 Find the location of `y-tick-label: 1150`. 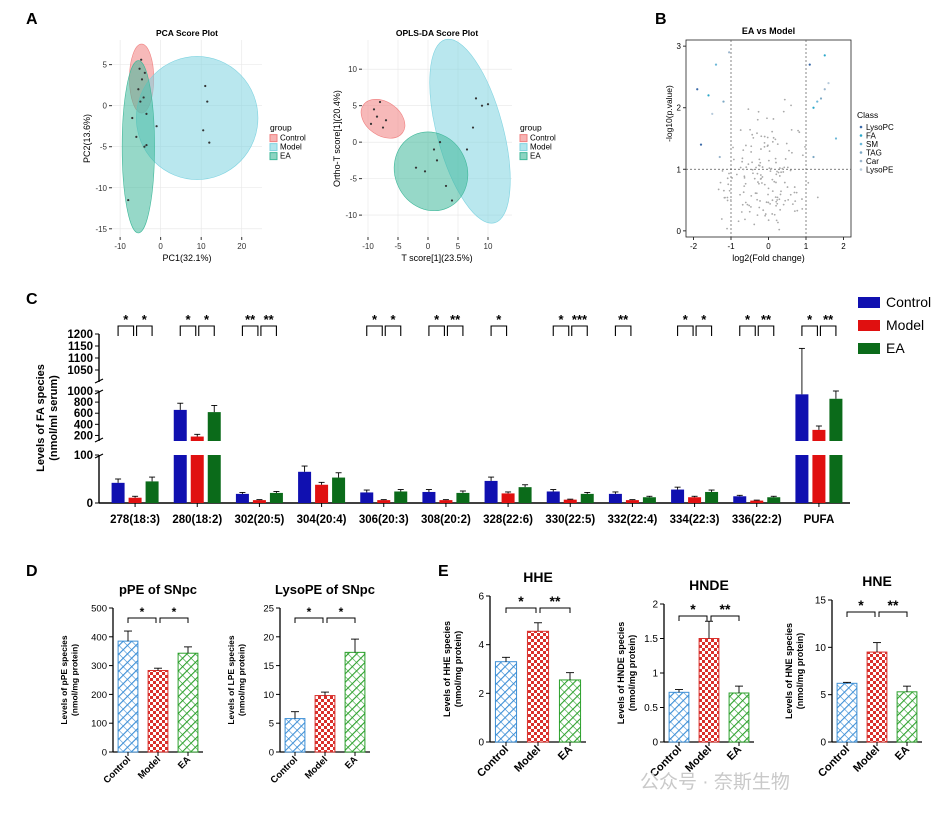

y-tick-label: 1150 is located at coordinates (80, 347).